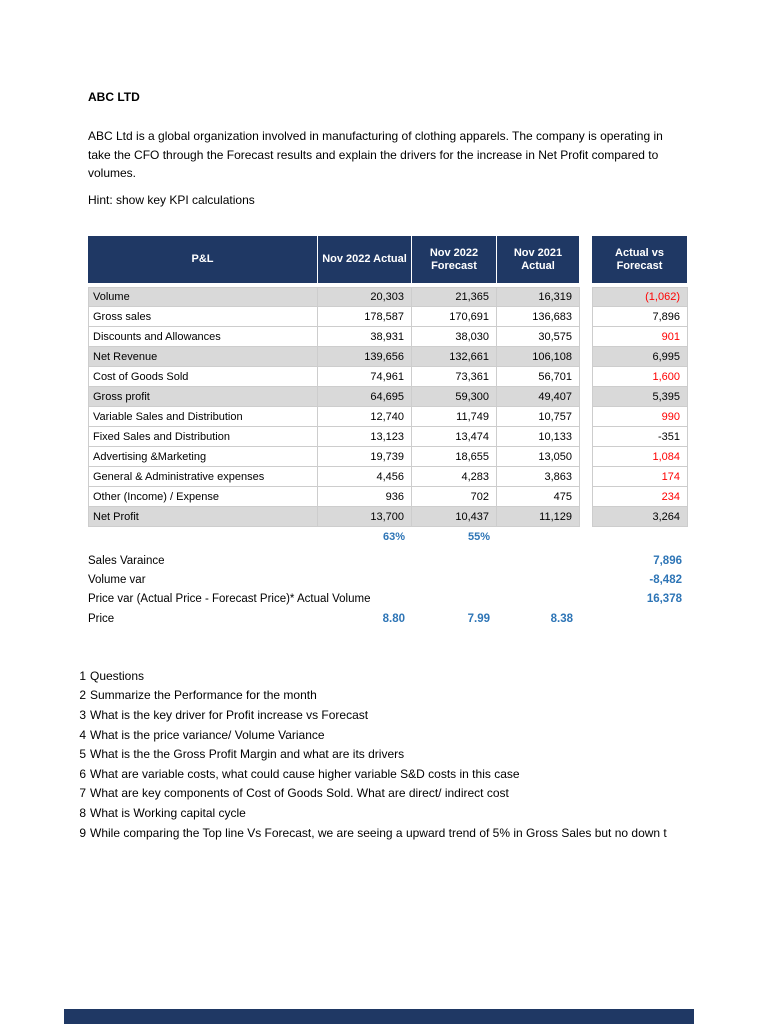  Describe the element at coordinates (365, 259) in the screenshot. I see `header-nov2022-actual: Nov 2022 Actual` at that location.